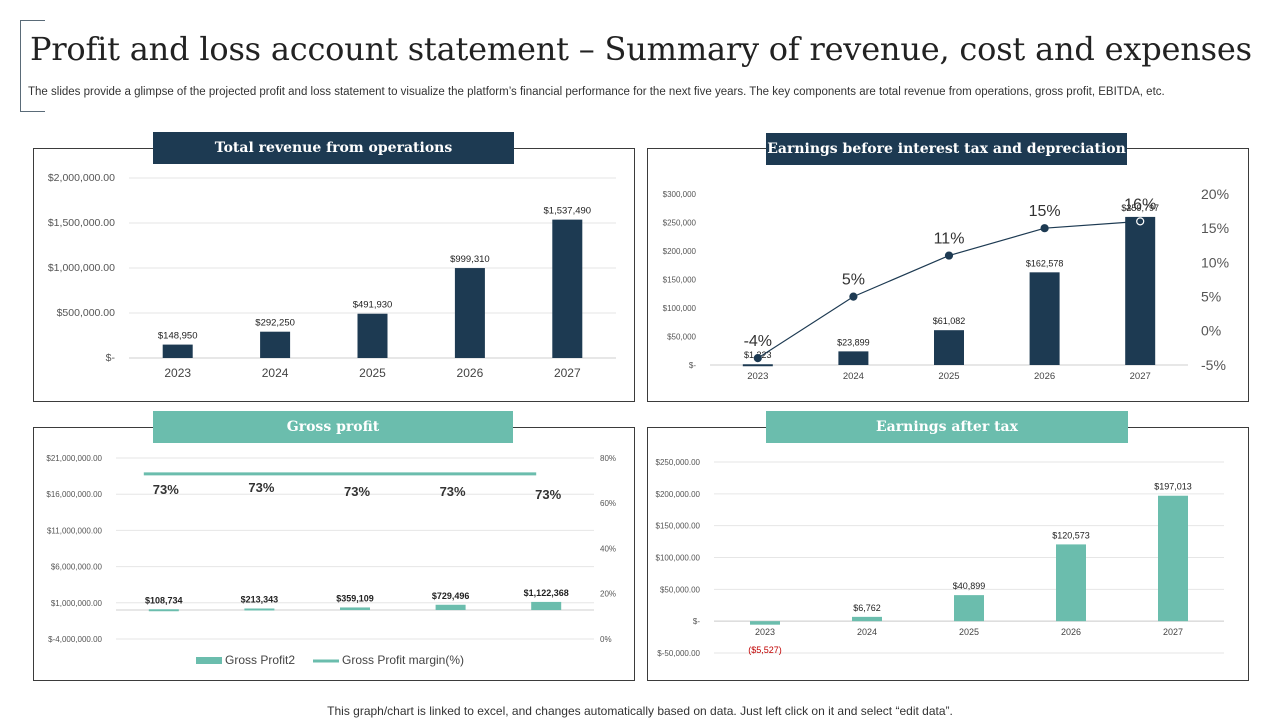  I want to click on bar-data-label: $6,762, so click(867, 608).